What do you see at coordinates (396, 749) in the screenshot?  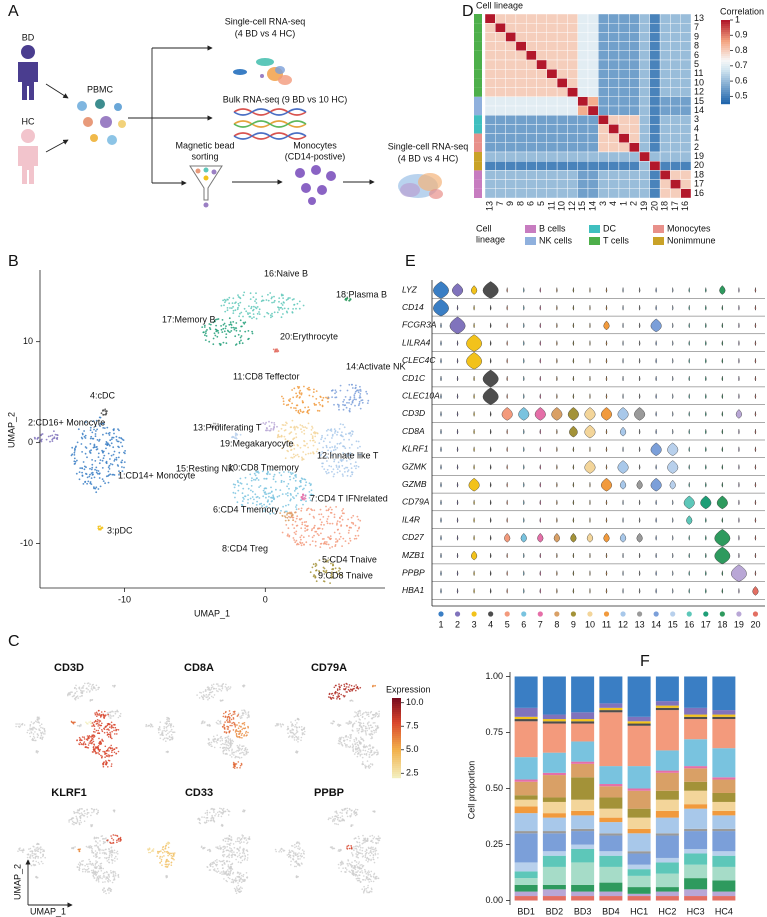 I see `colorbar-step` at bounding box center [396, 749].